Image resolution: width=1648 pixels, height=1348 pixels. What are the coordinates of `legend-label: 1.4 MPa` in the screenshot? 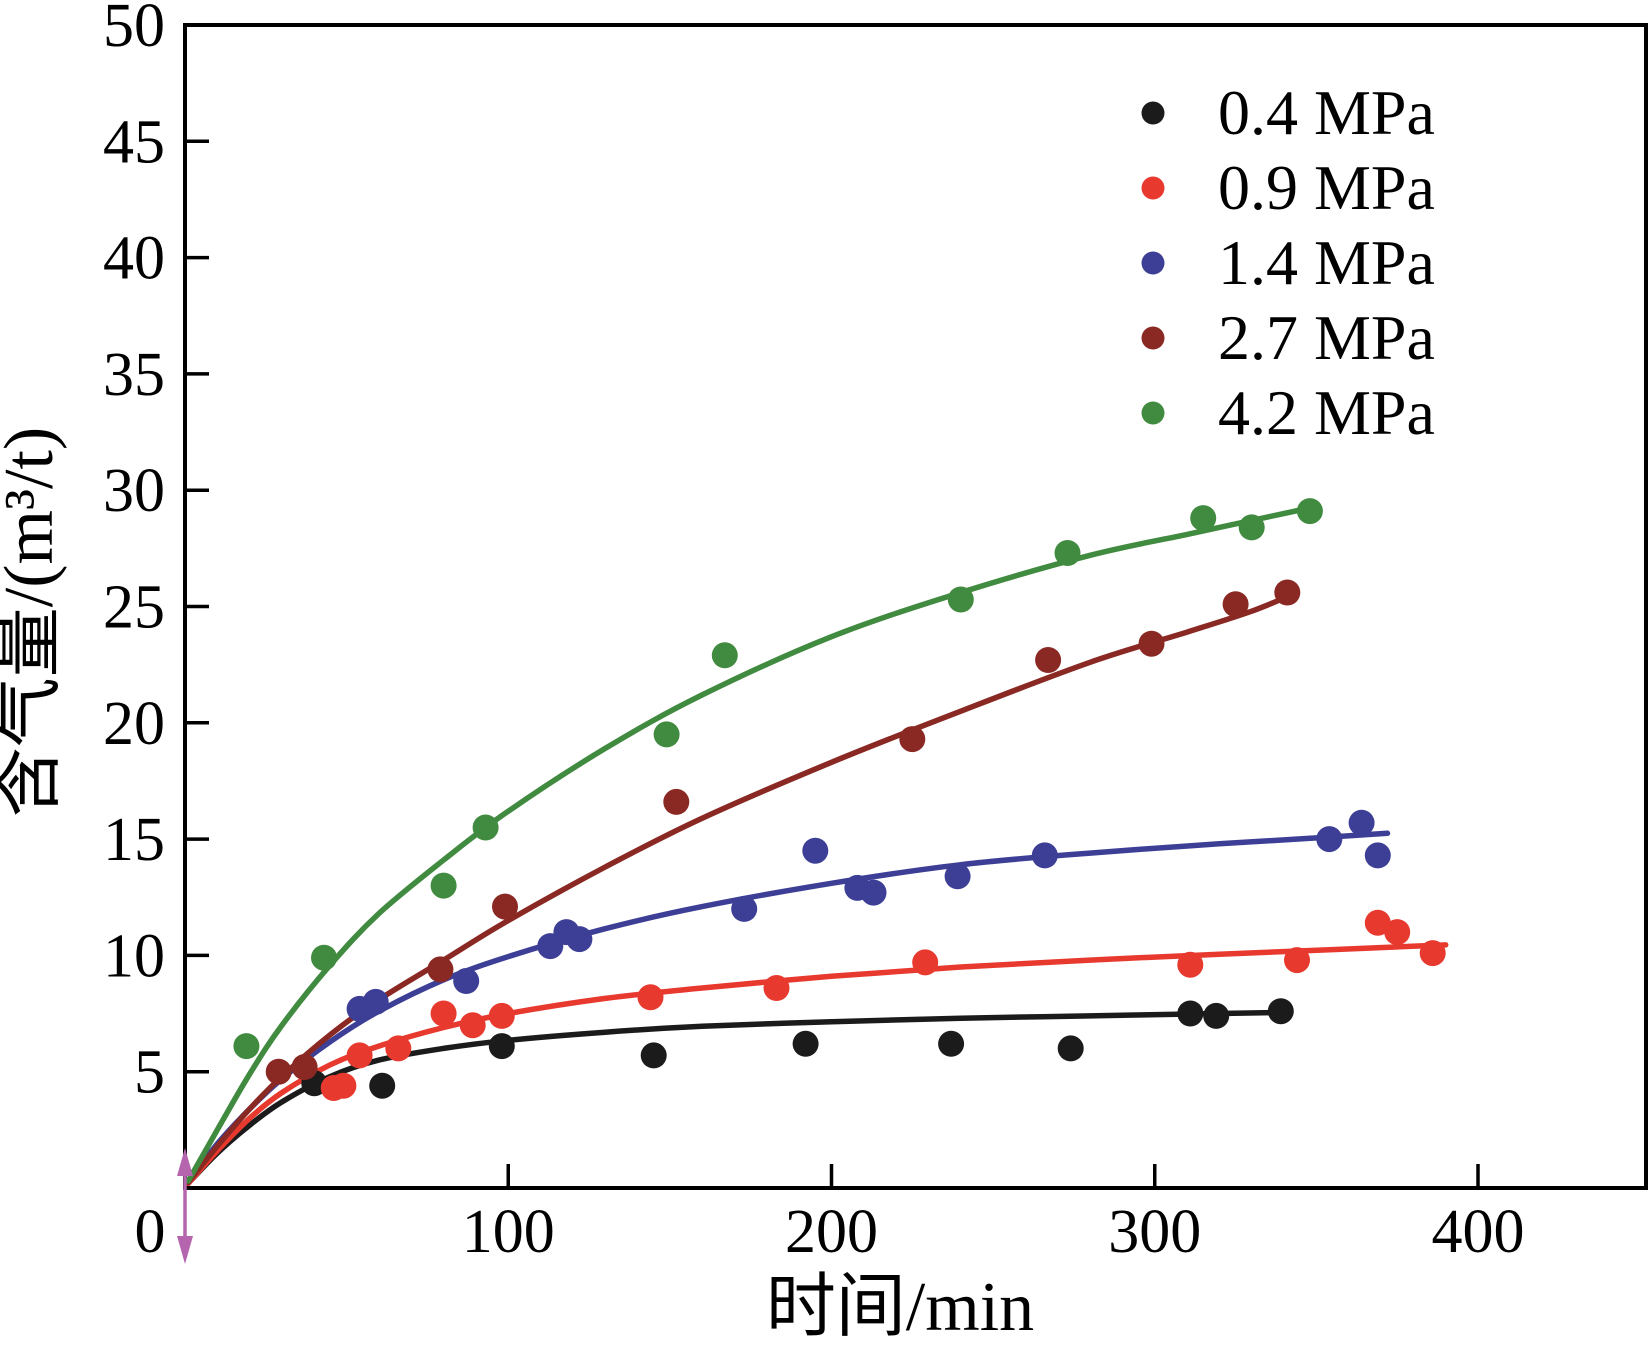 It's located at (1326, 262).